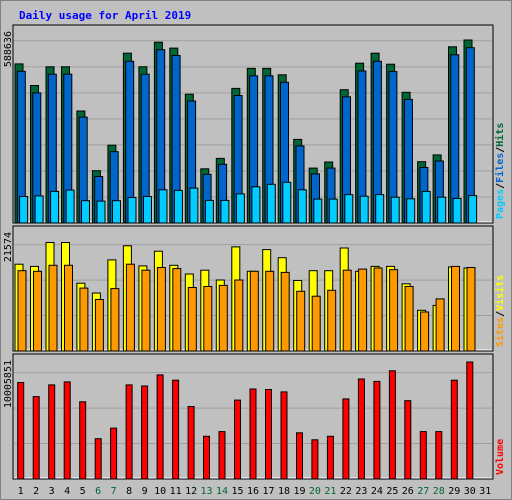 This screenshot has width=512, height=500. I want to click on legend-item-pages: Pages, so click(500, 204).